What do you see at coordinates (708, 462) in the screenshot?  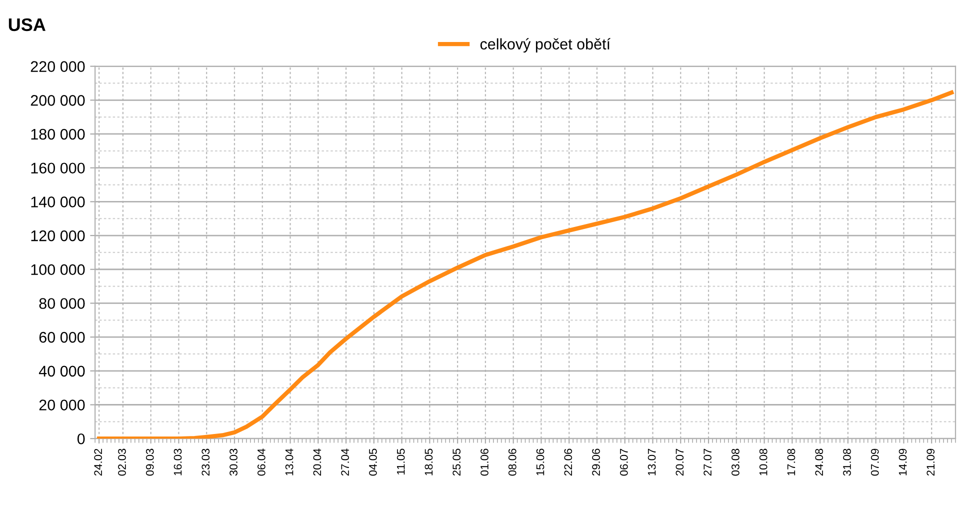 I see `x-tick-label: 27.07` at bounding box center [708, 462].